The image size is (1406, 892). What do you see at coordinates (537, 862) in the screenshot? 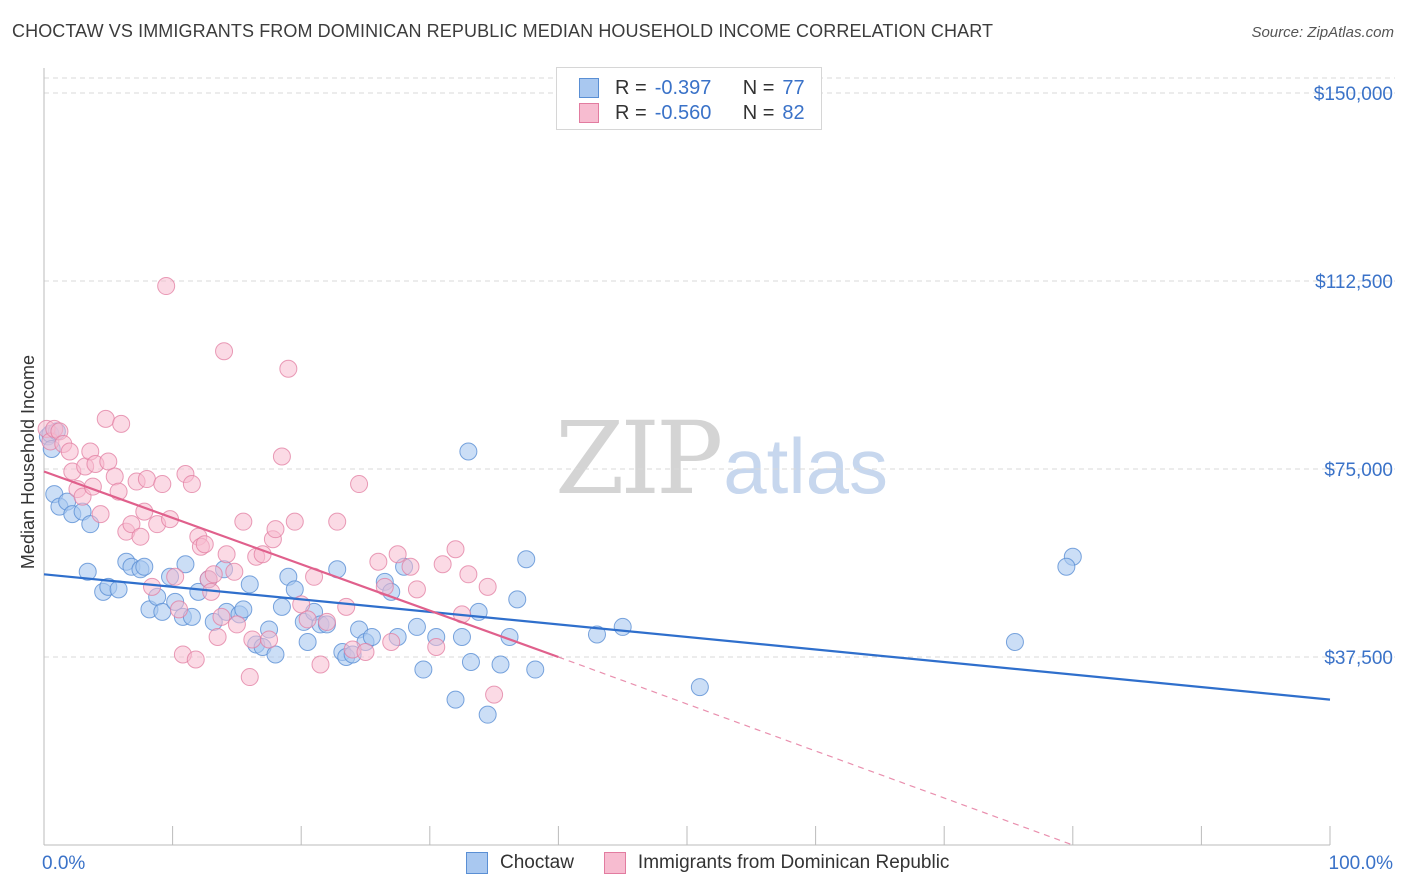
I see `legend-label: Choctaw` at bounding box center [537, 862].